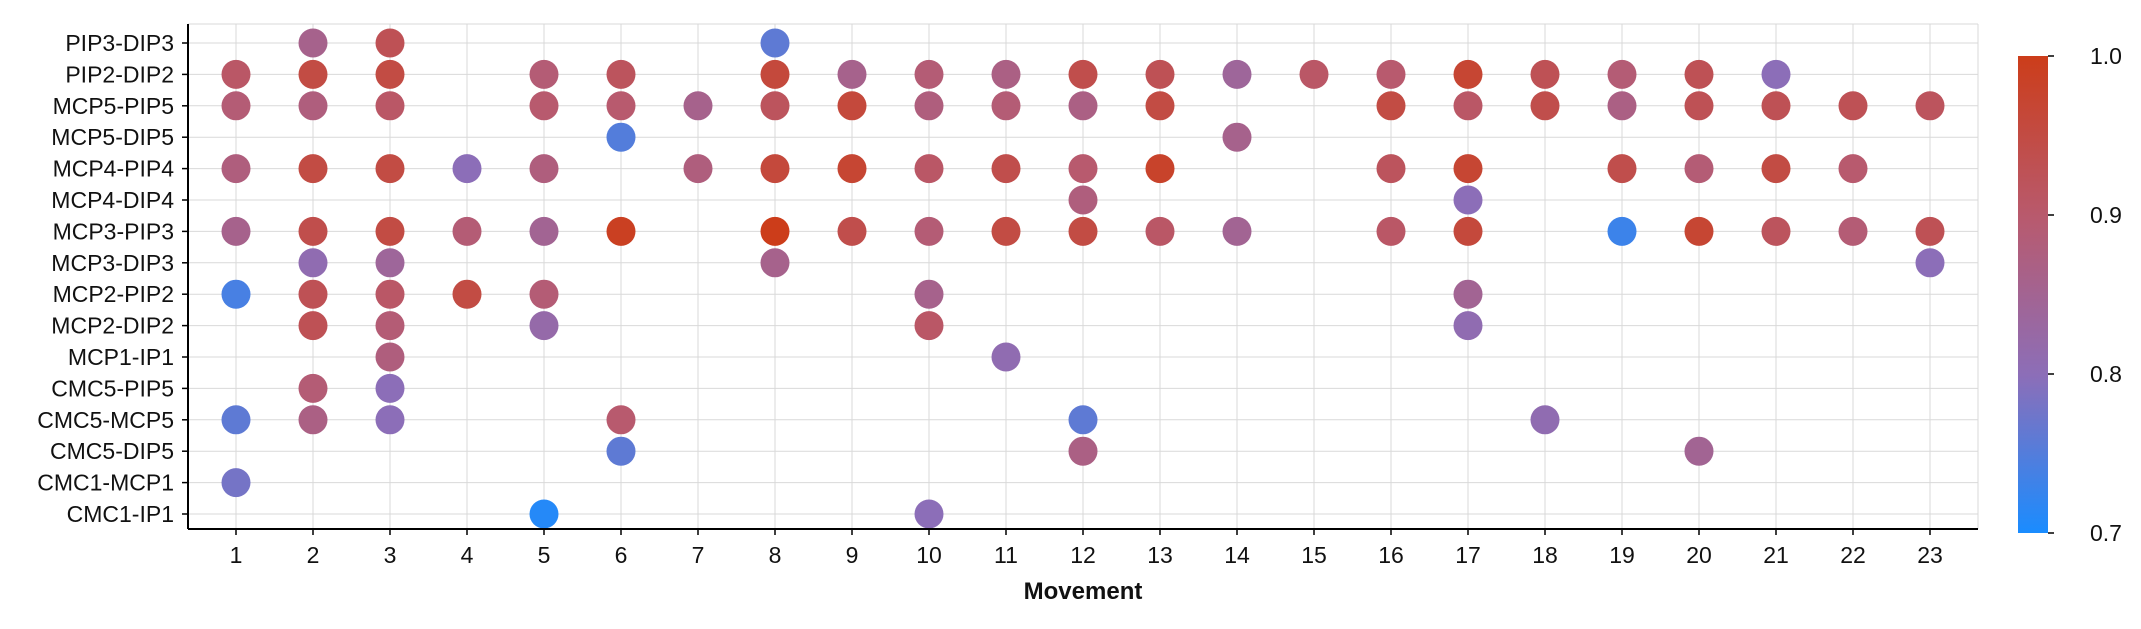 The height and width of the screenshot is (629, 2141). Describe the element at coordinates (852, 555) in the screenshot. I see `x-tick-label: 9` at that location.